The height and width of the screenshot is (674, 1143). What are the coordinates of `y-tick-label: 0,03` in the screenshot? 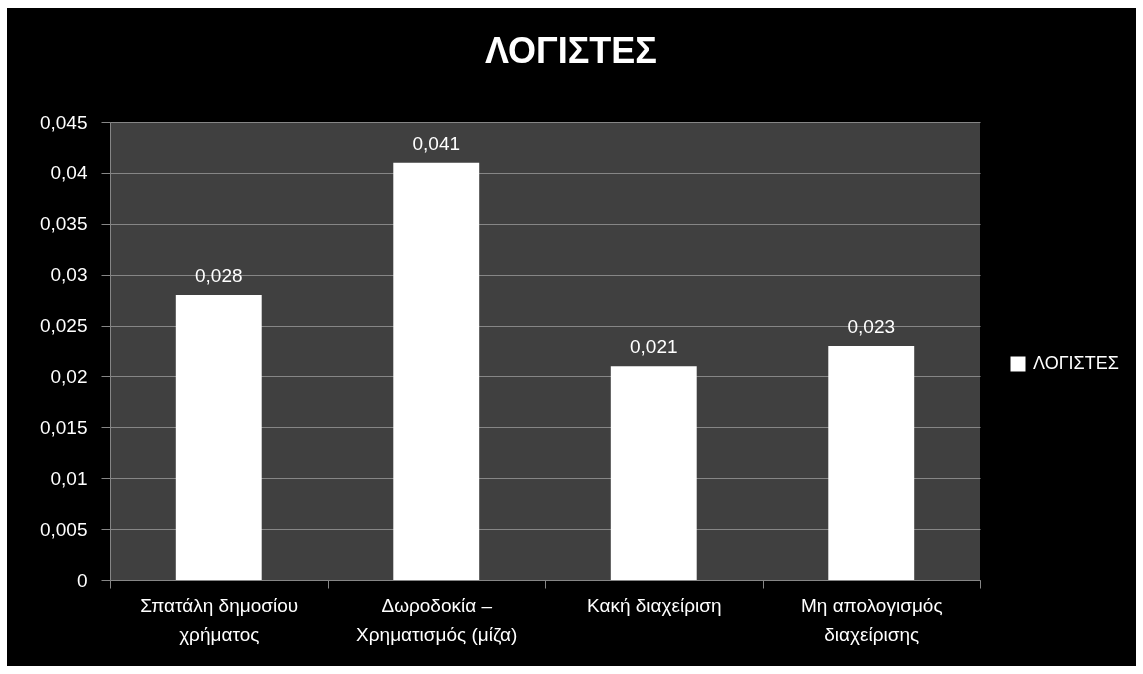 It's located at (69, 275).